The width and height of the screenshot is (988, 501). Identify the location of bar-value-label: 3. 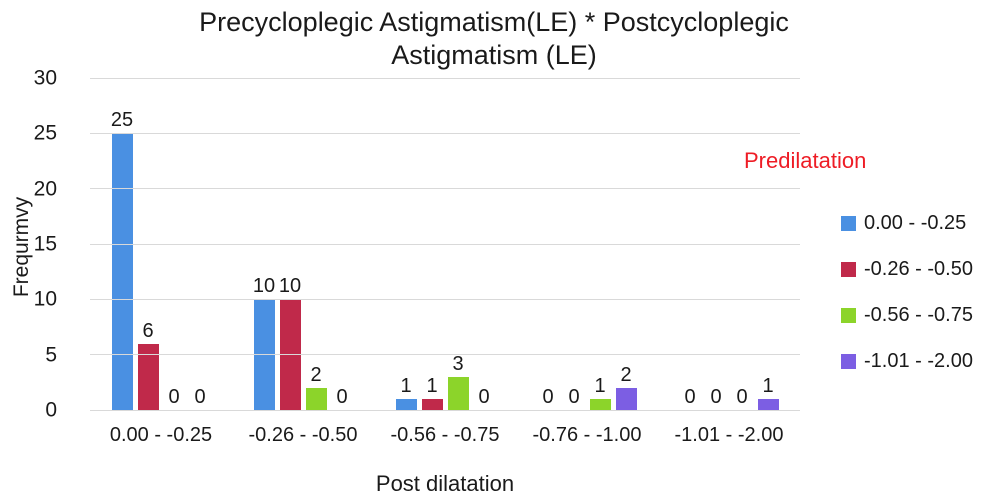
(458, 363).